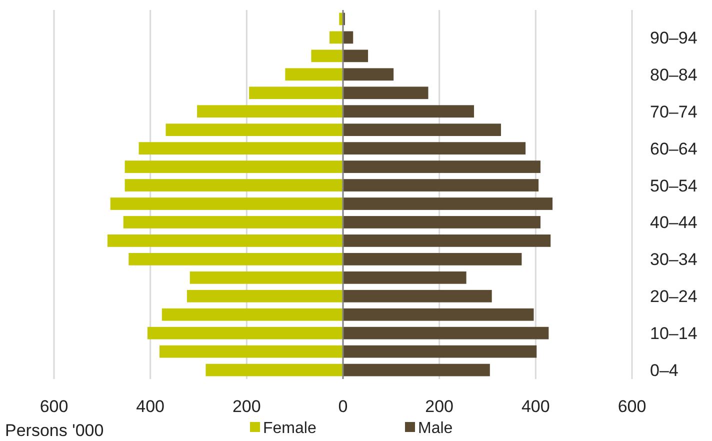 The width and height of the screenshot is (712, 441). I want to click on y-tick-label: 90–94, so click(674, 38).